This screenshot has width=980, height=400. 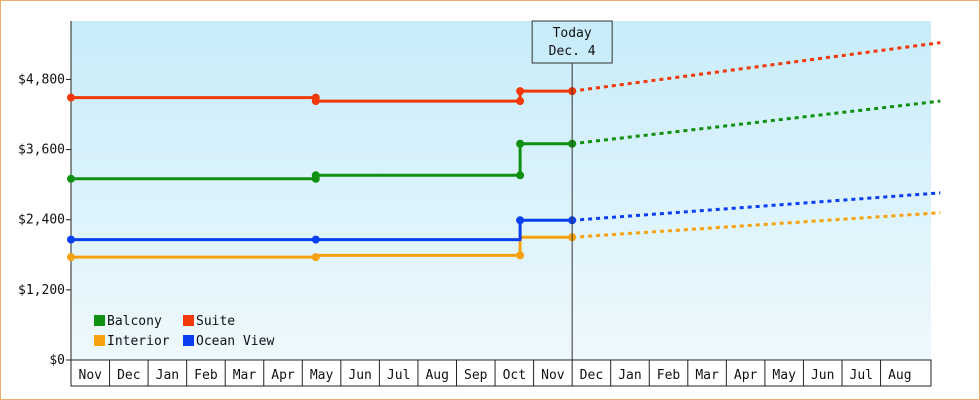 What do you see at coordinates (138, 341) in the screenshot?
I see `legend-label: Interior` at bounding box center [138, 341].